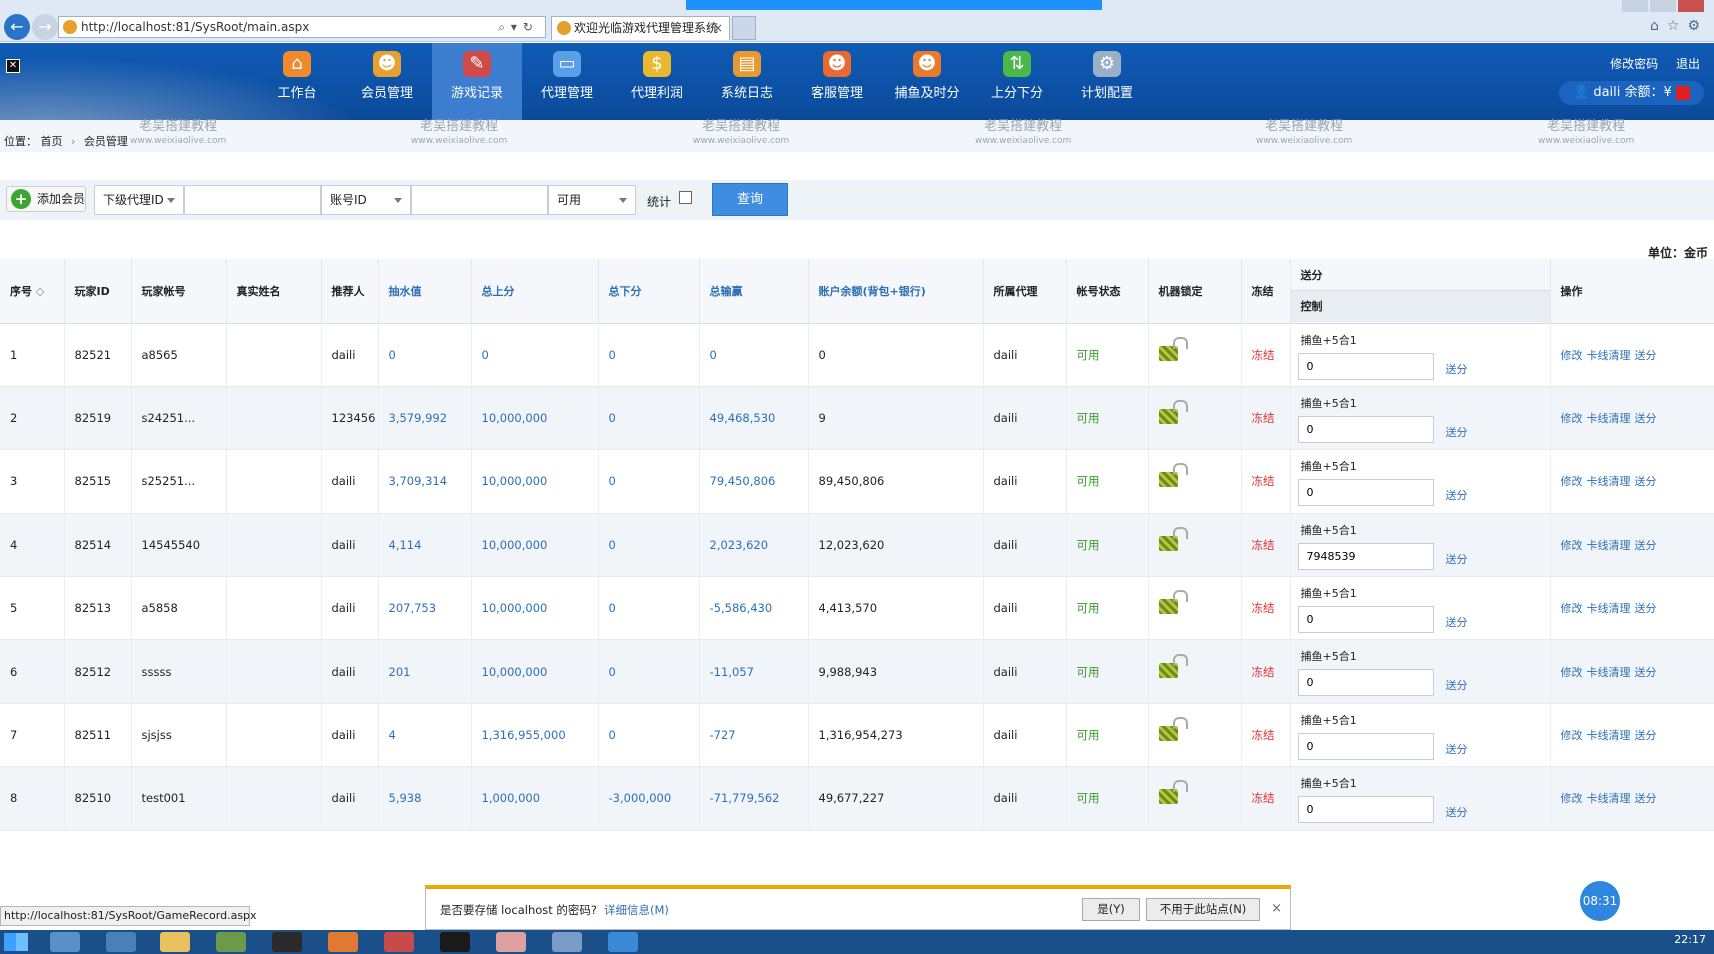 This screenshot has width=1714, height=954. What do you see at coordinates (685, 197) in the screenshot?
I see `stat-checkbox` at bounding box center [685, 197].